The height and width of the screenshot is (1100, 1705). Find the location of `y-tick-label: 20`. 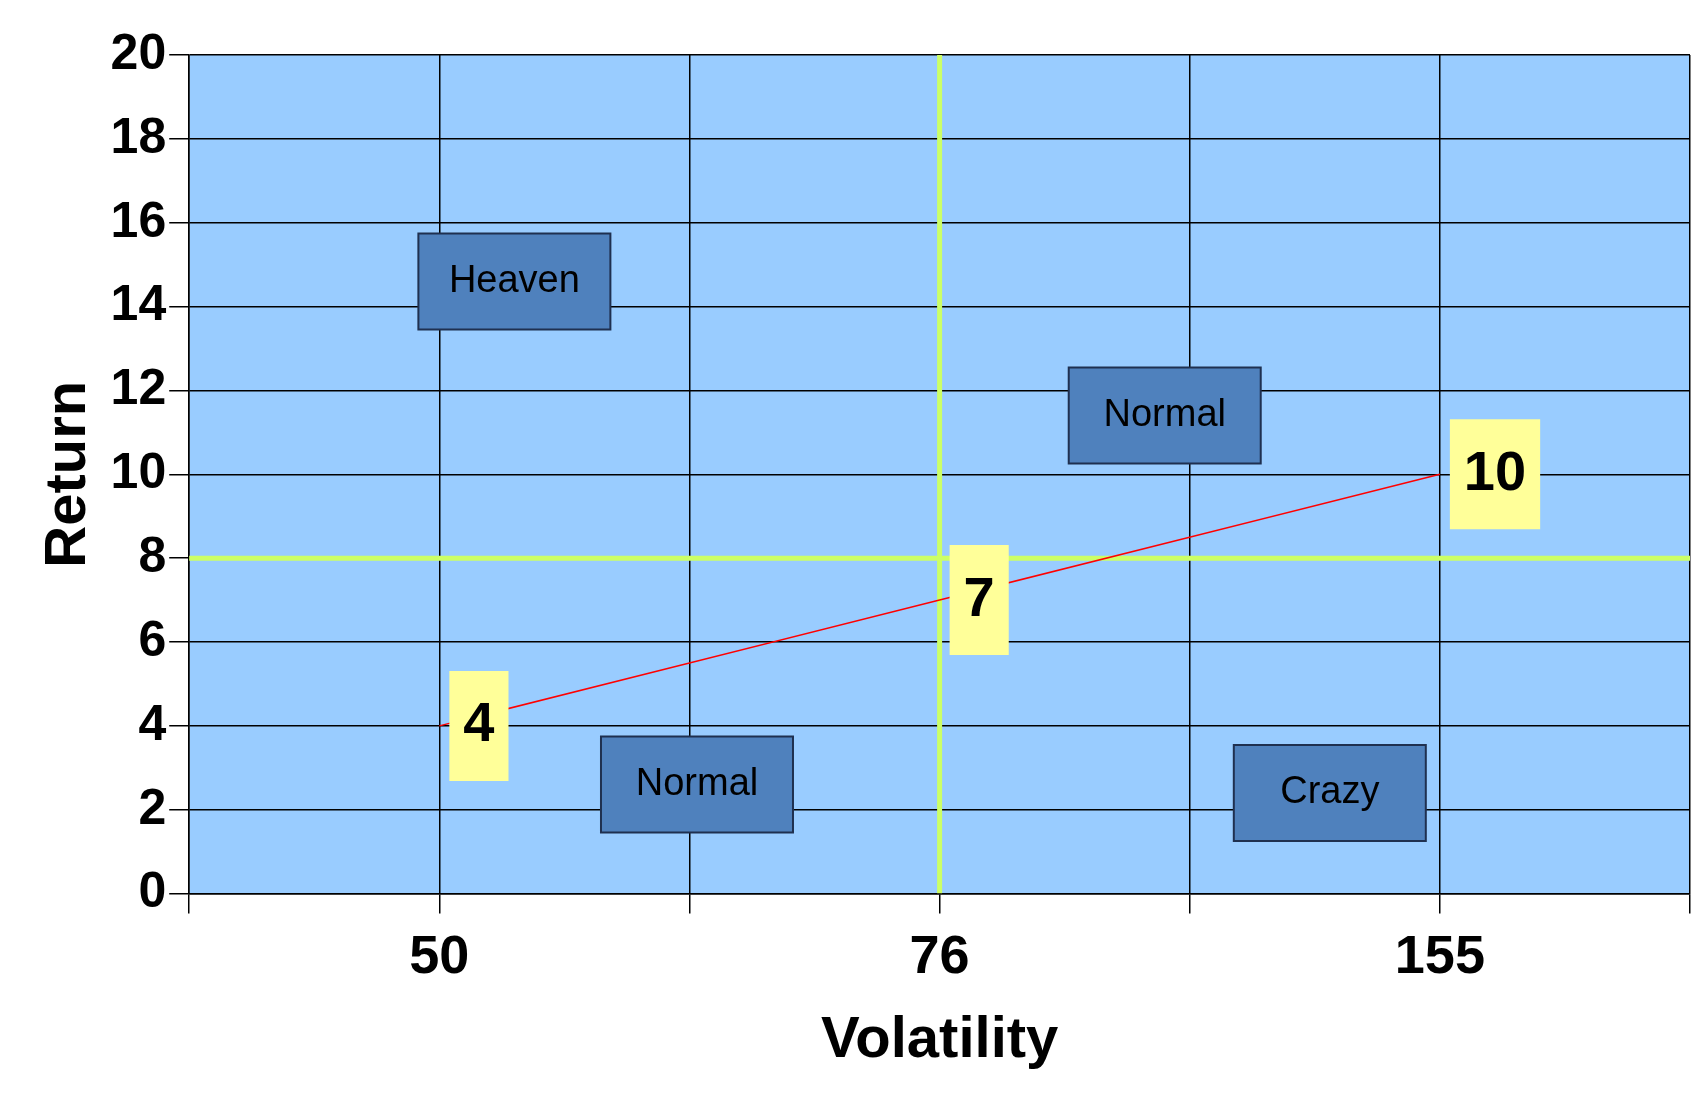

y-tick-label: 20 is located at coordinates (138, 51).